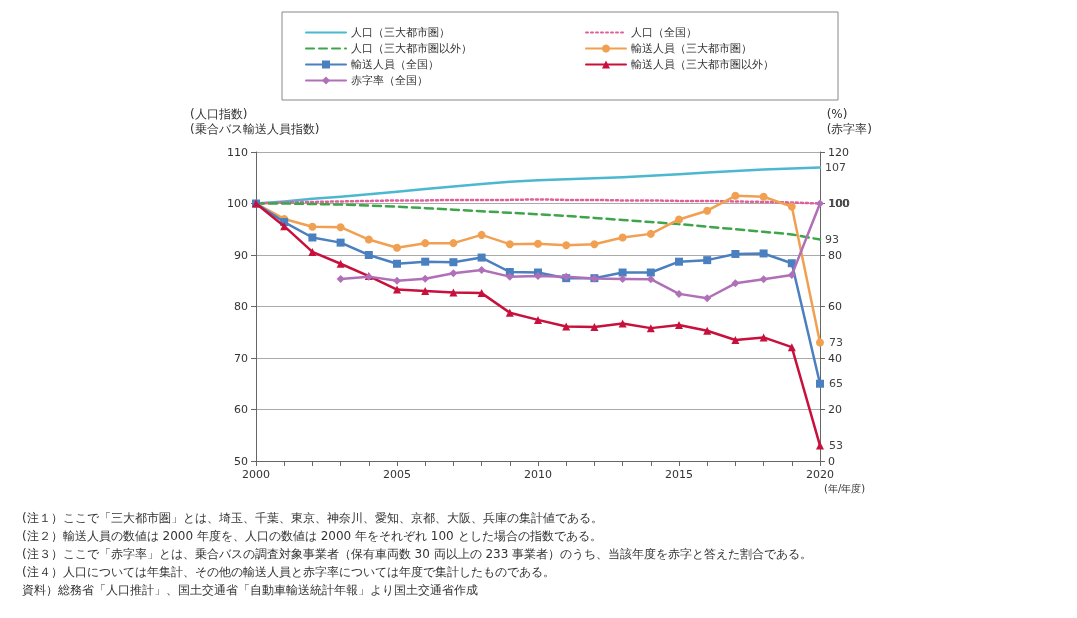  What do you see at coordinates (397, 474) in the screenshot?
I see `x-tick-label: 2005` at bounding box center [397, 474].